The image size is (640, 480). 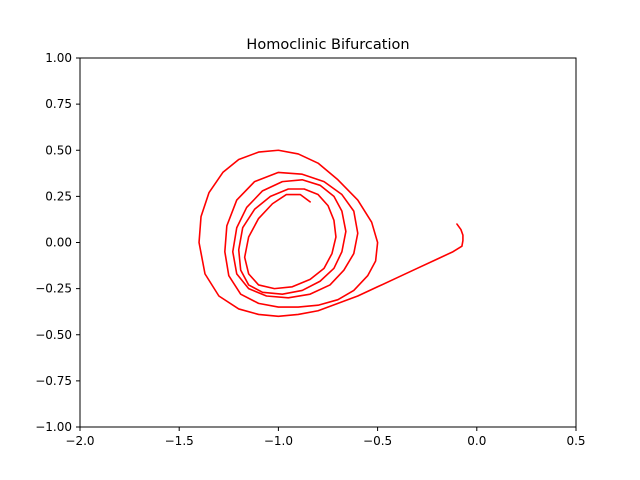 I want to click on y-tick-label: 0.25, so click(x=58, y=196).